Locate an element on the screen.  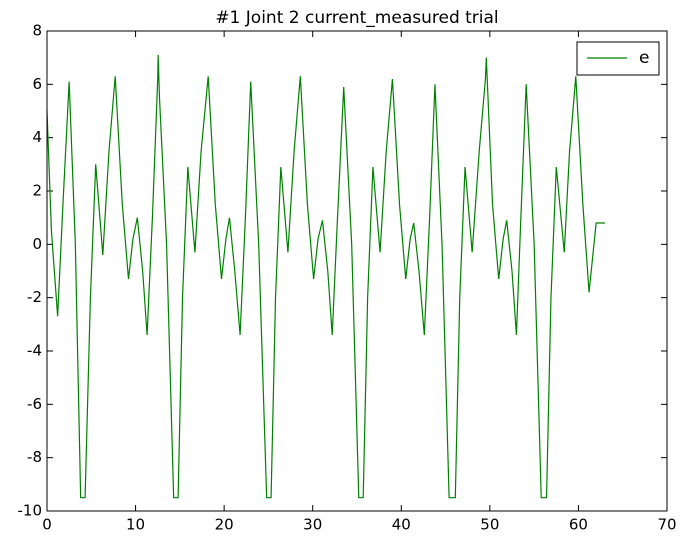
x-tick-label: 50 is located at coordinates (489, 525).